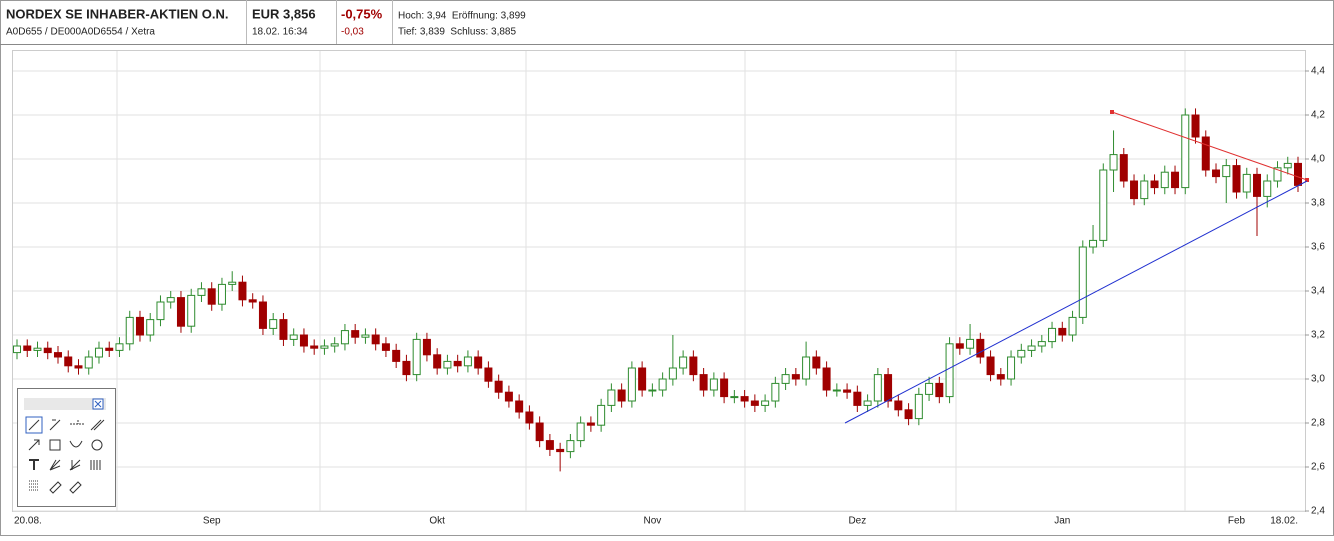 This screenshot has width=1334, height=541. I want to click on x-tick-label: 20.08., so click(28, 521).